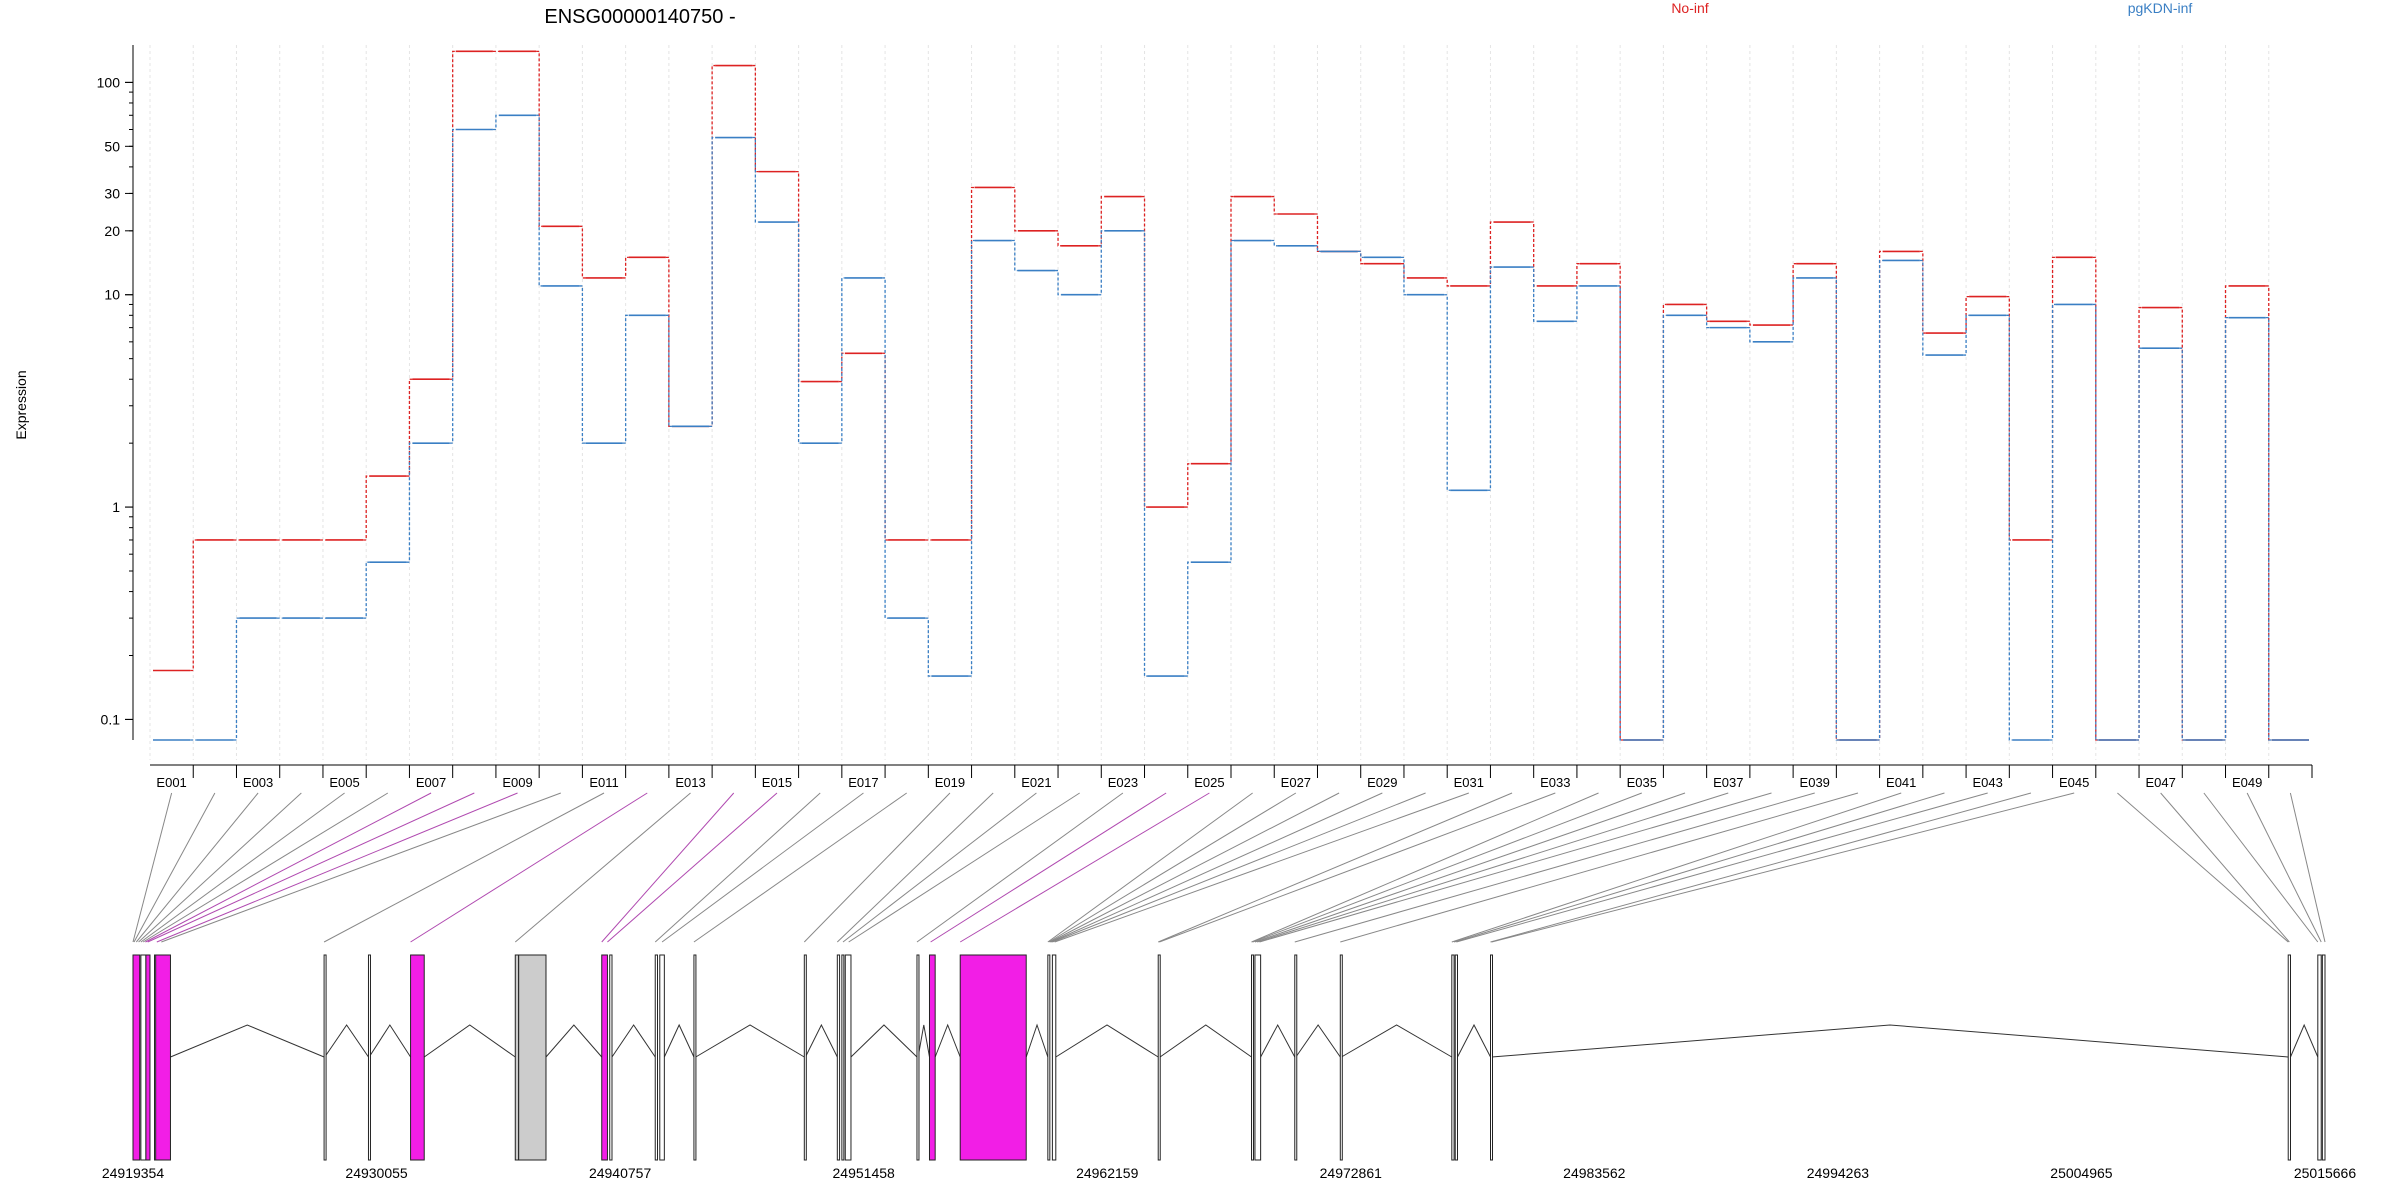 The image size is (2400, 1200). What do you see at coordinates (1689, 8) in the screenshot?
I see `legend-entry-no-inf: No-inf` at bounding box center [1689, 8].